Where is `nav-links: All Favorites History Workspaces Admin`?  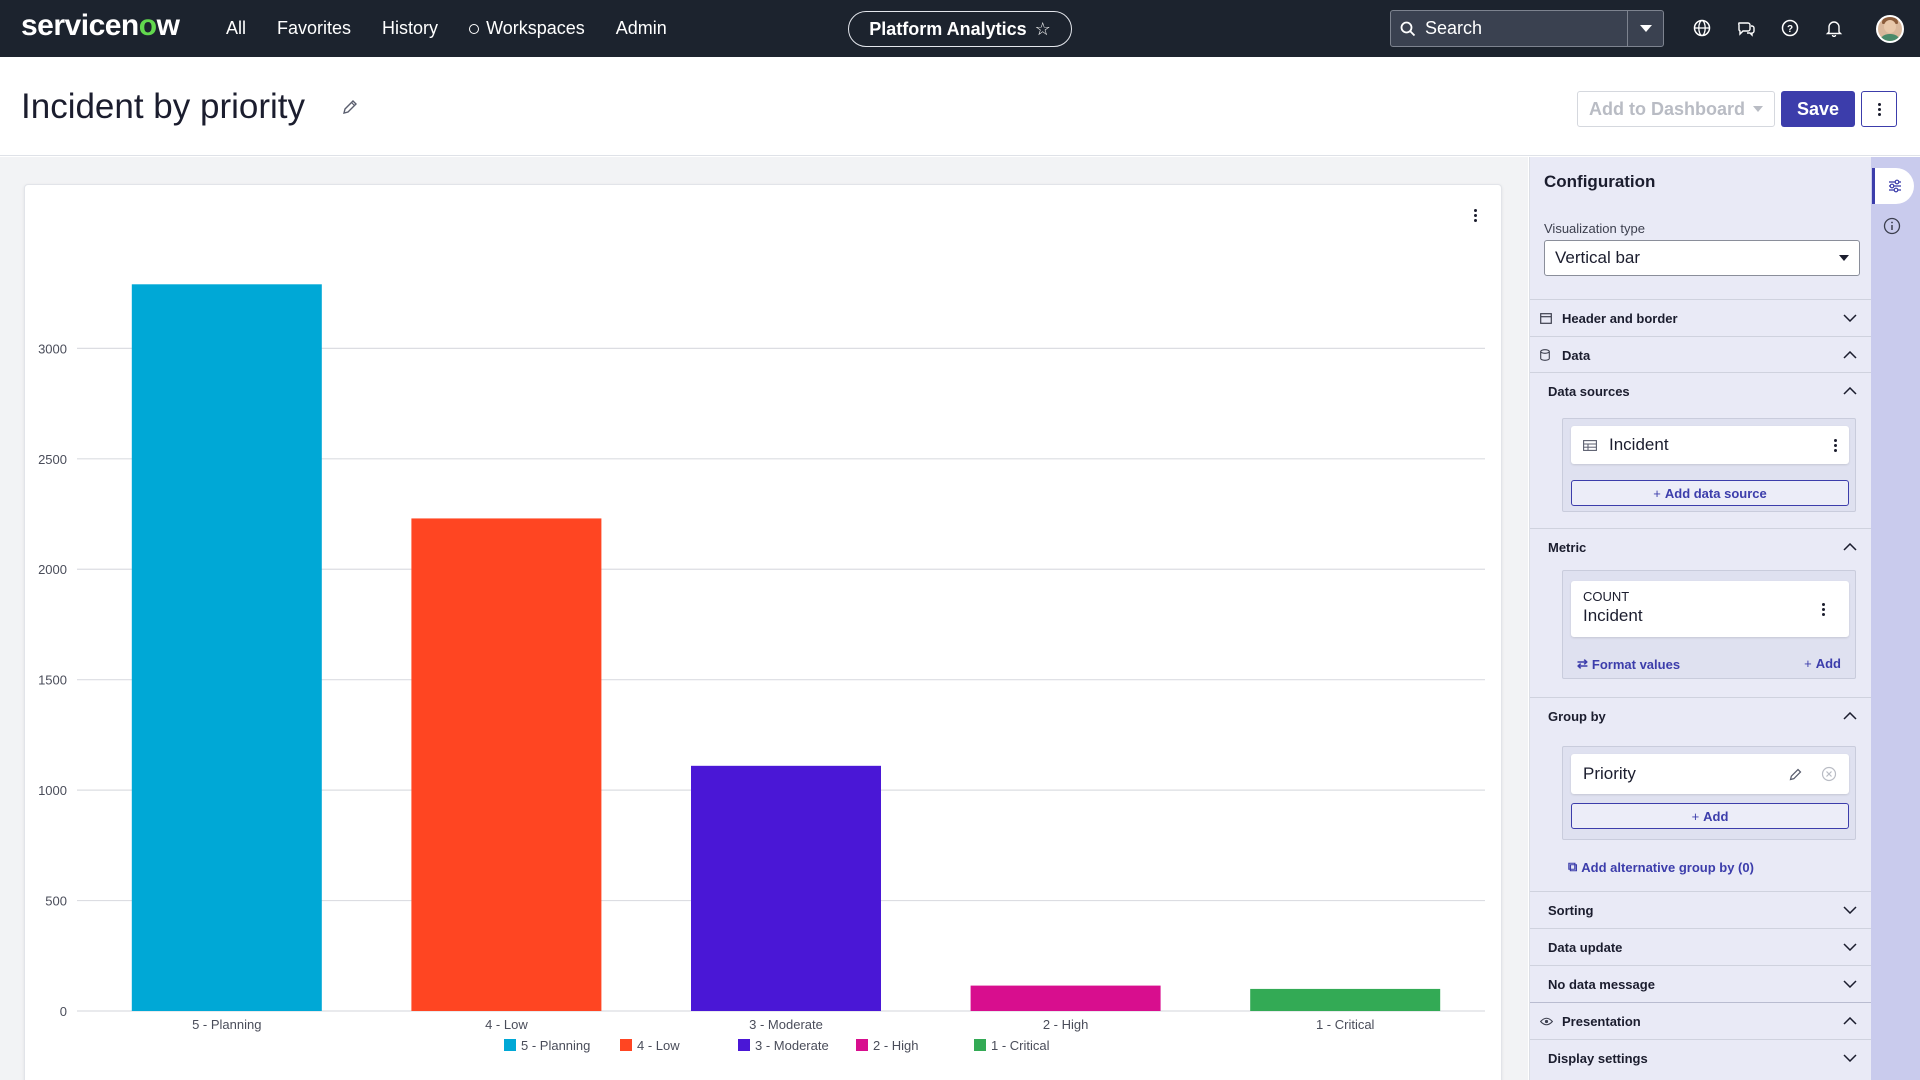
nav-links: All Favorites History Workspaces Admin is located at coordinates (462, 28).